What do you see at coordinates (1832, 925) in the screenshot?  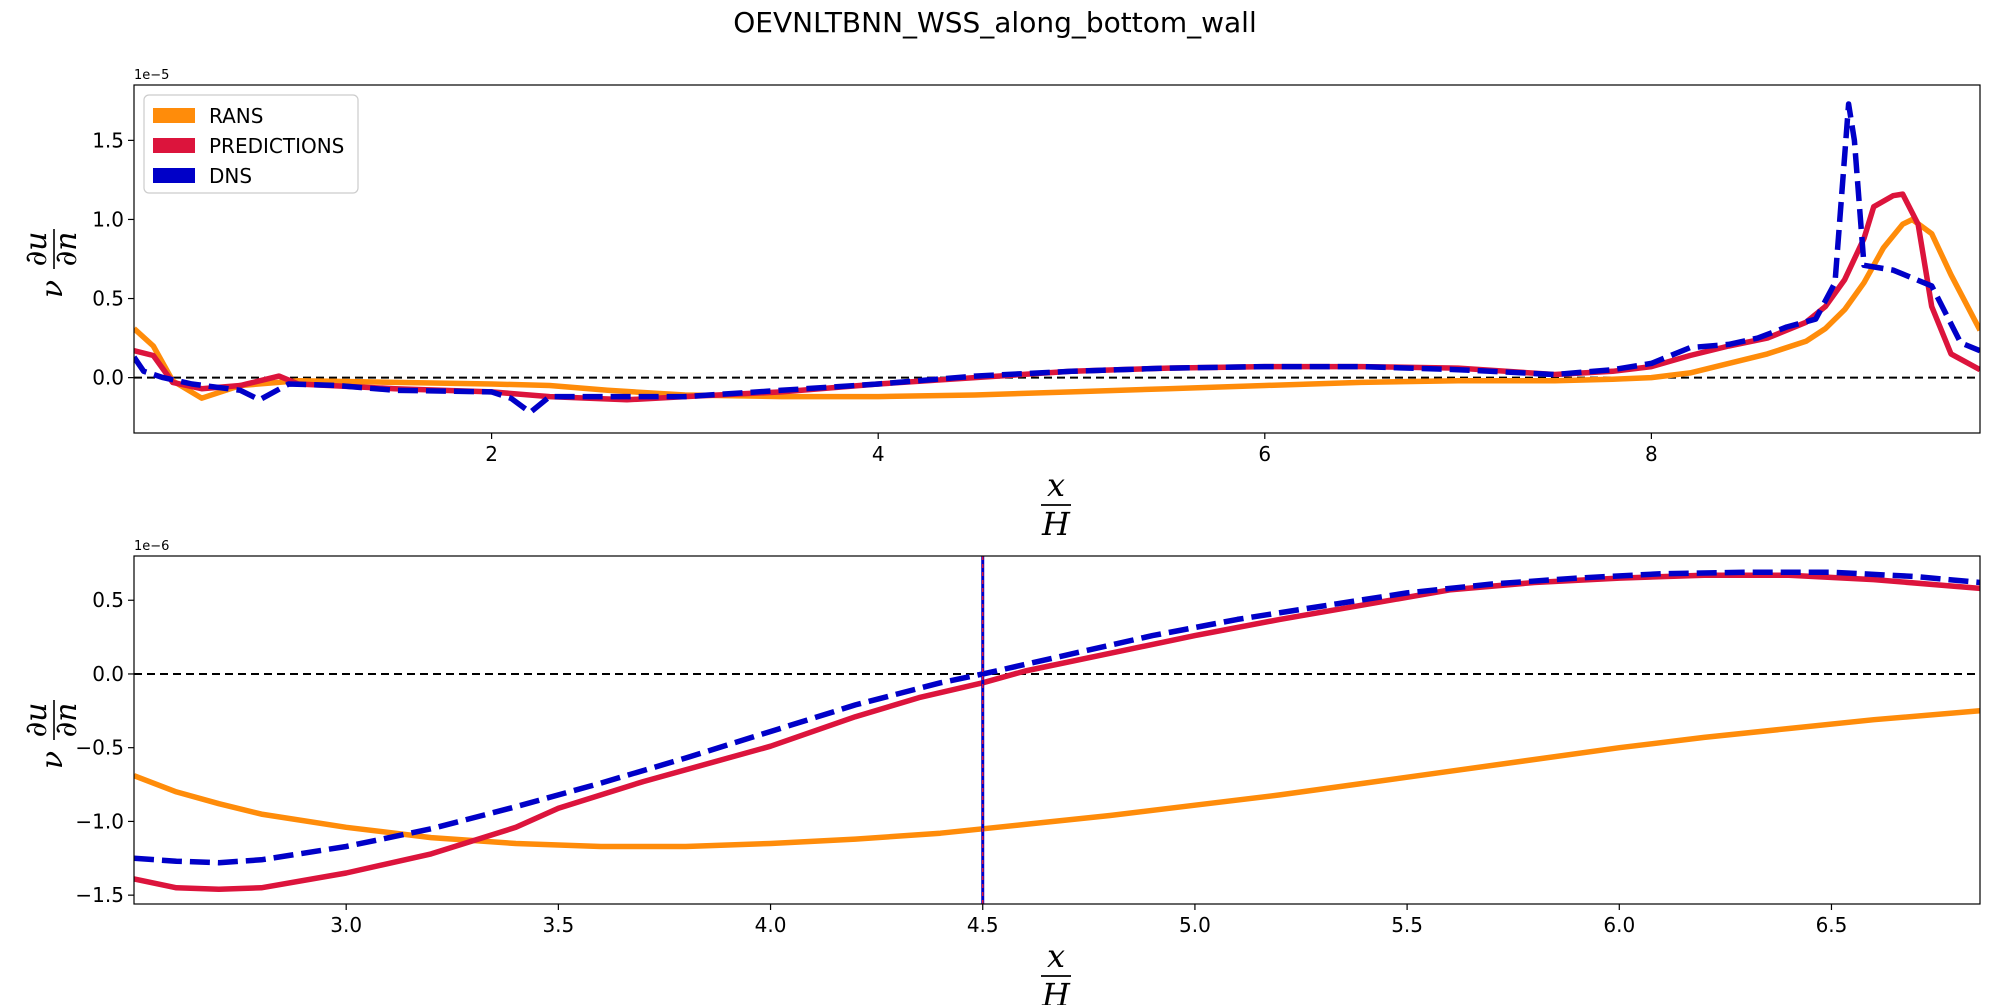 I see `bottom-xtick-label-7: 6.5` at bounding box center [1832, 925].